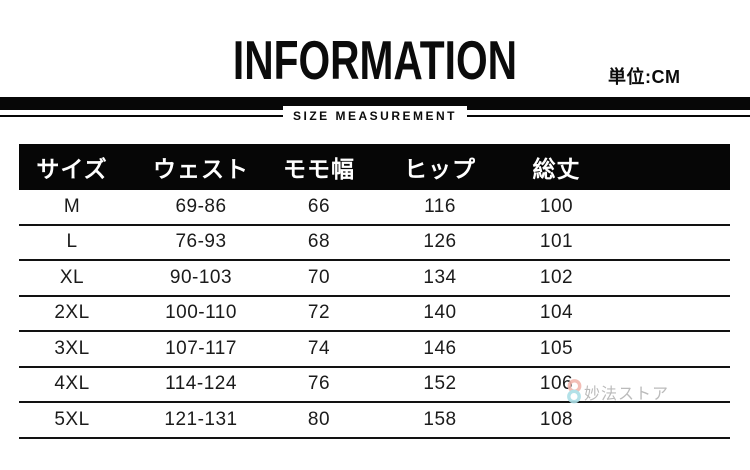 Image resolution: width=750 pixels, height=470 pixels. I want to click on page-title: INFORMATION, so click(375, 60).